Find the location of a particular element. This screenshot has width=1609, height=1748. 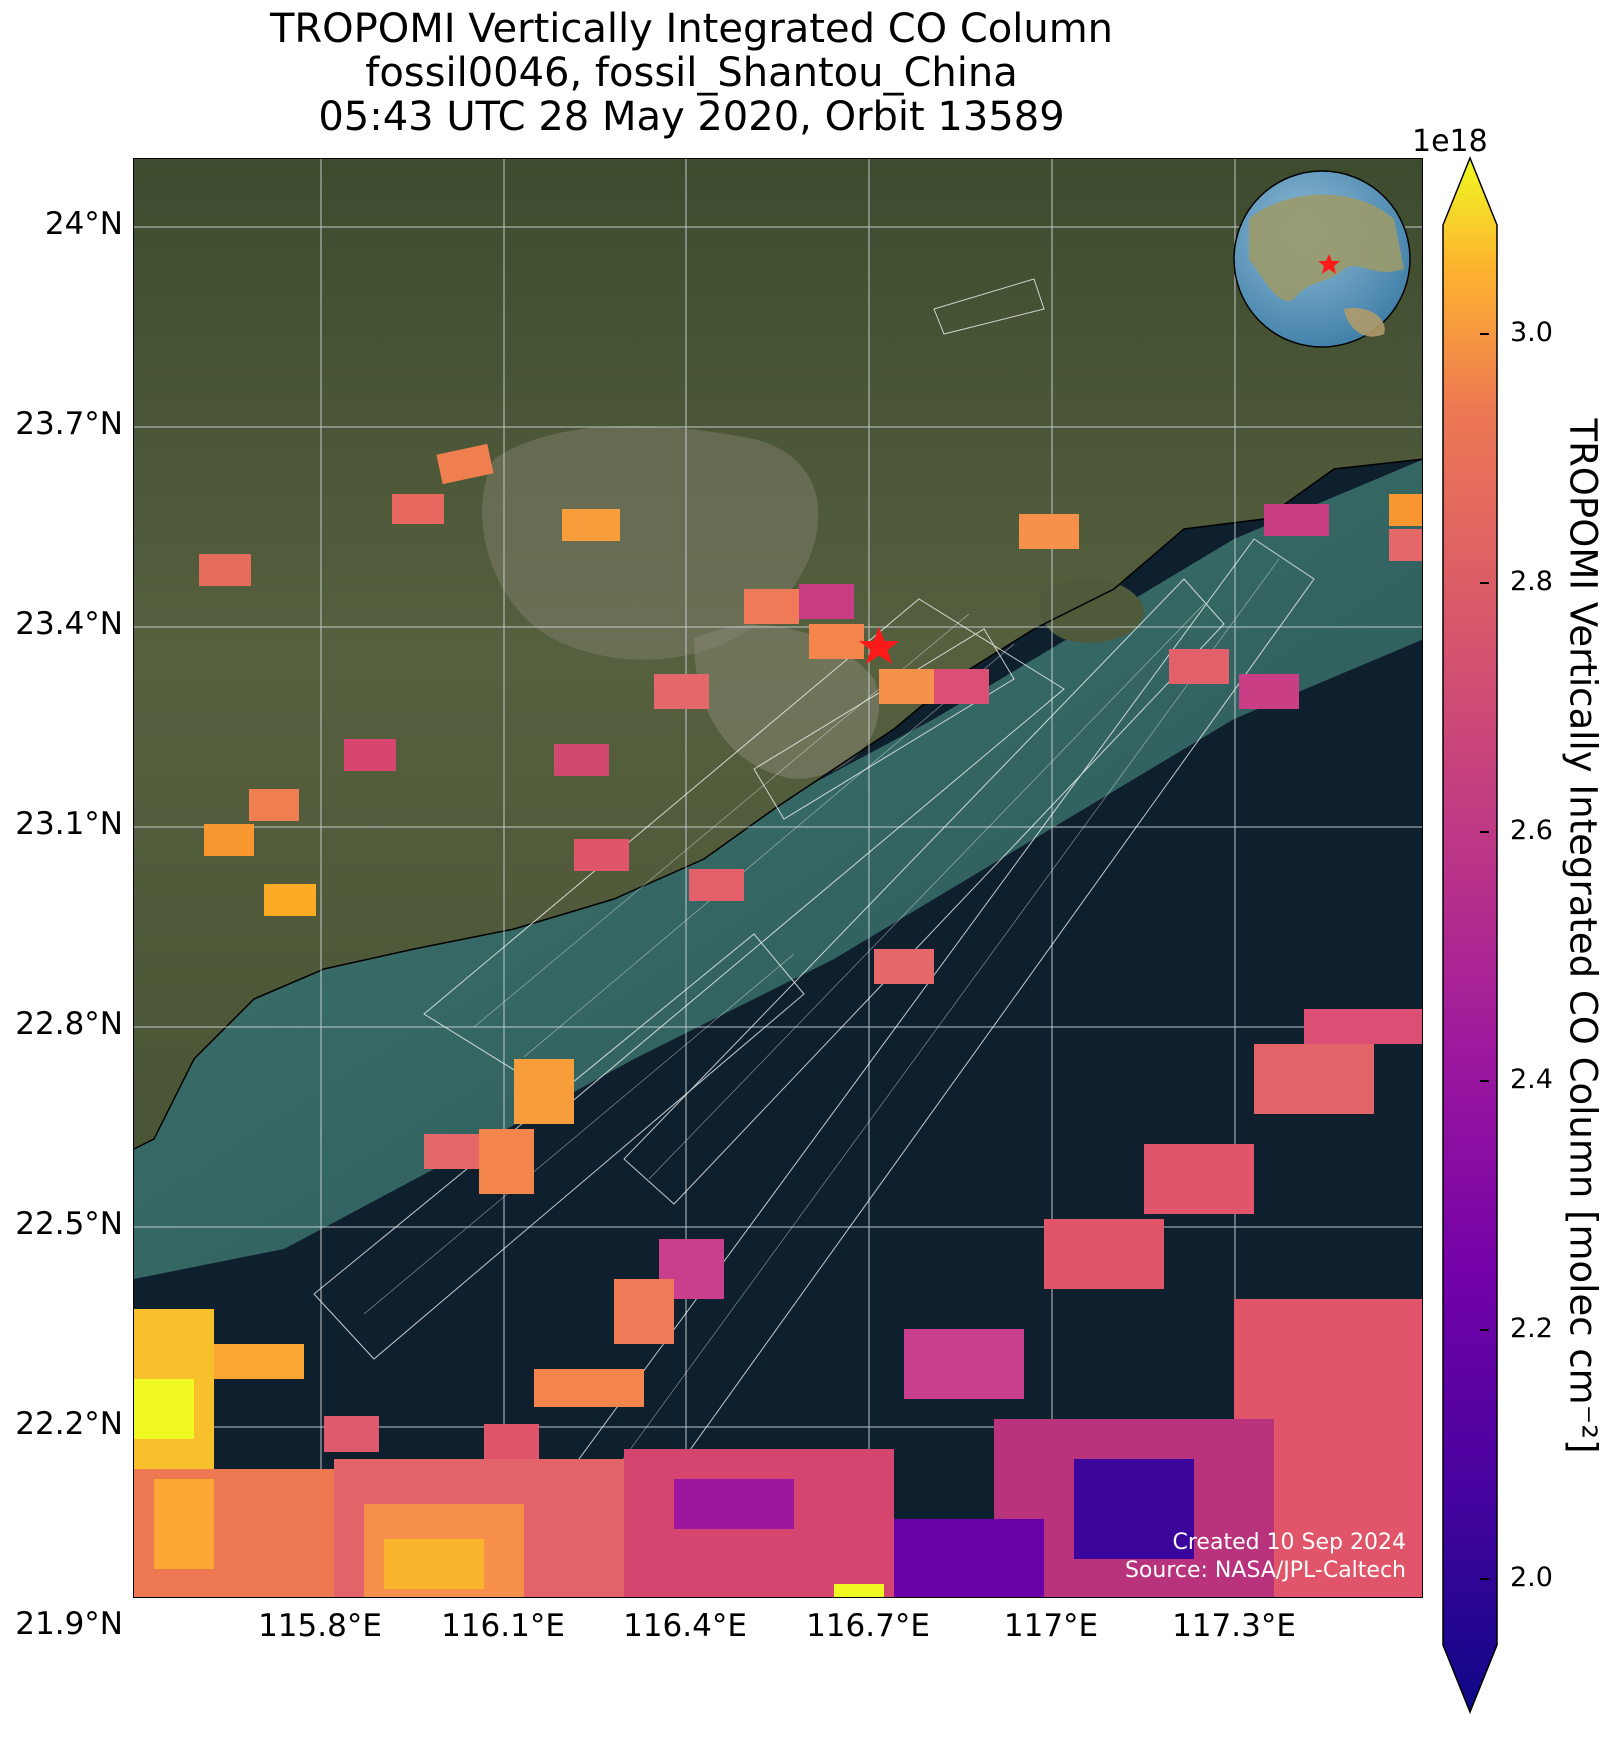

map-title-line3: 05:43 UTC 28 May 2020, Orbit 13589 is located at coordinates (691, 117).